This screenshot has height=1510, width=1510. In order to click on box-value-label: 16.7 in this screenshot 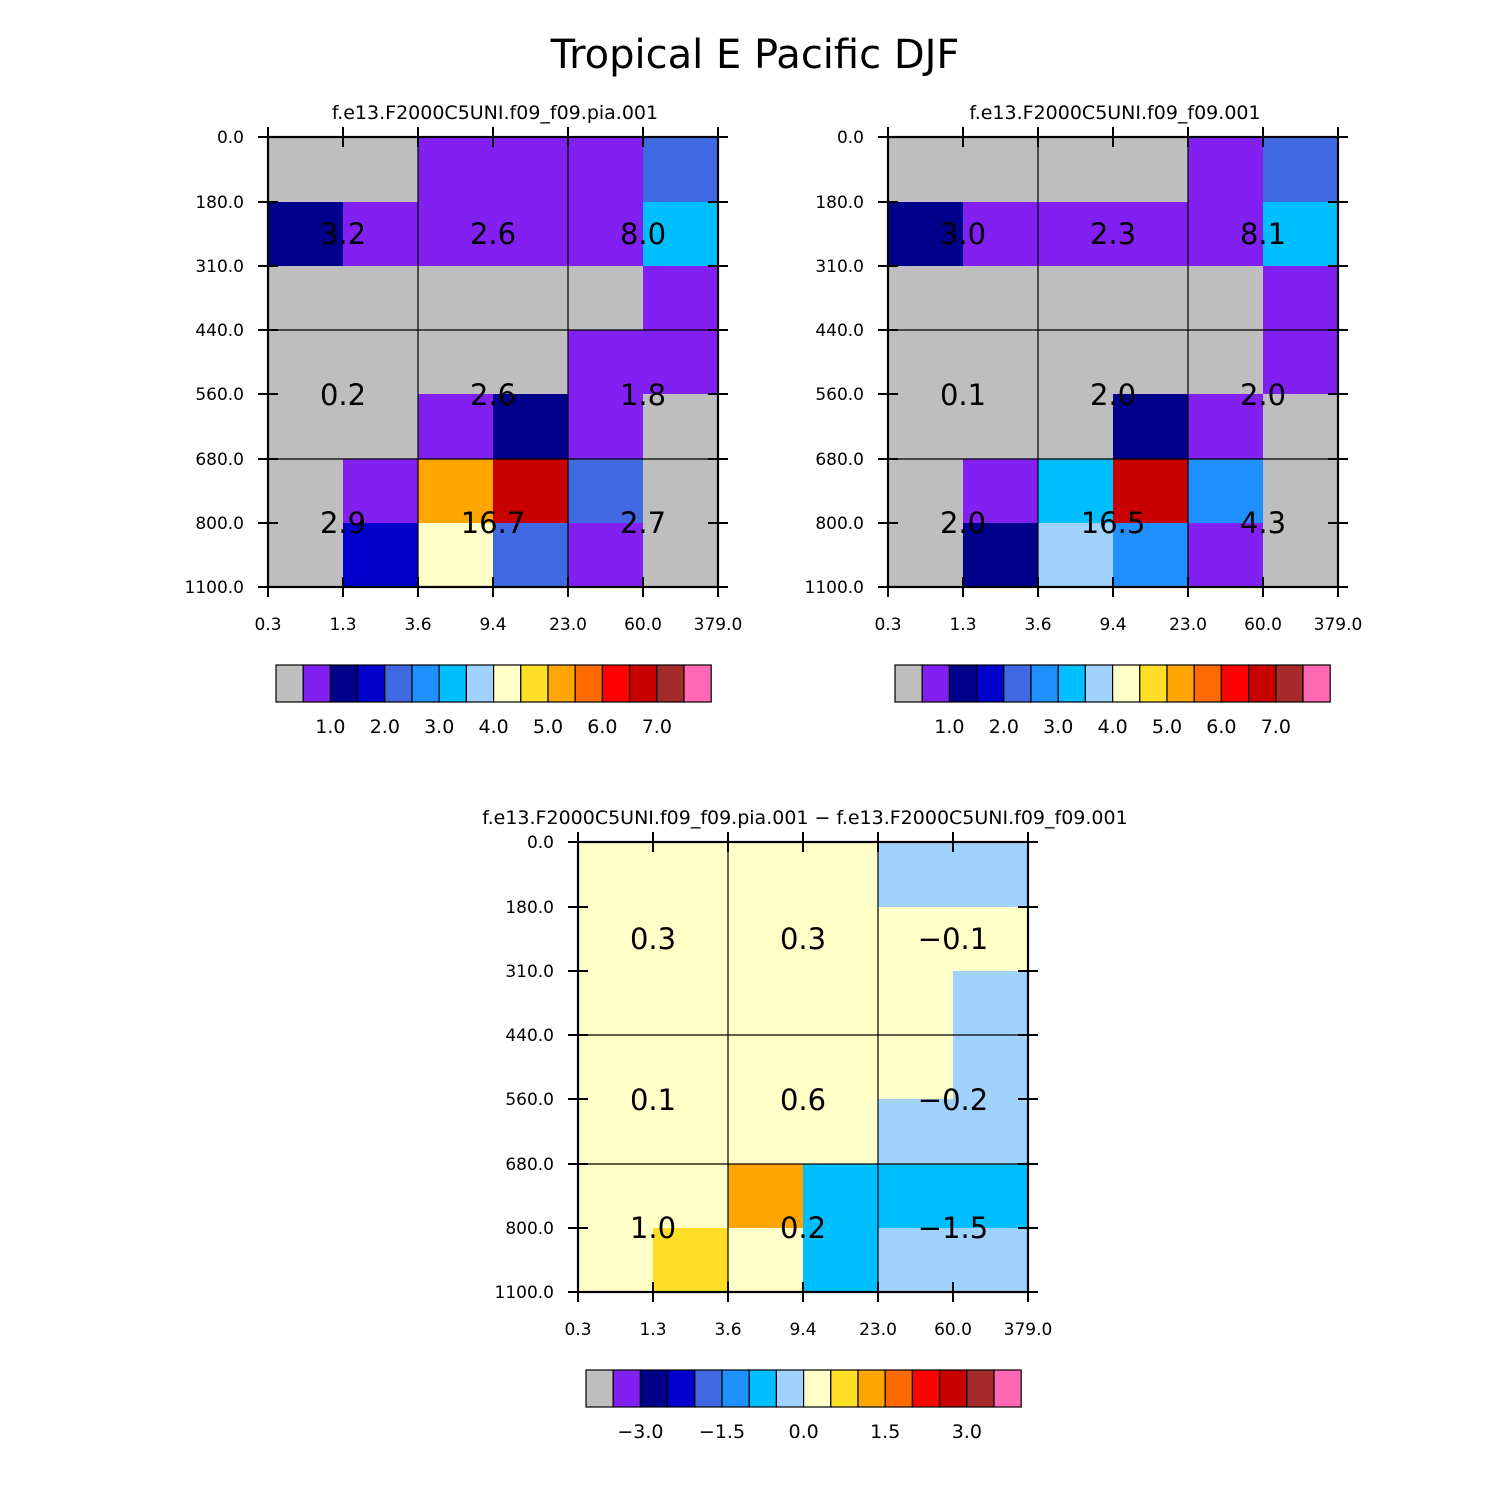, I will do `click(493, 523)`.